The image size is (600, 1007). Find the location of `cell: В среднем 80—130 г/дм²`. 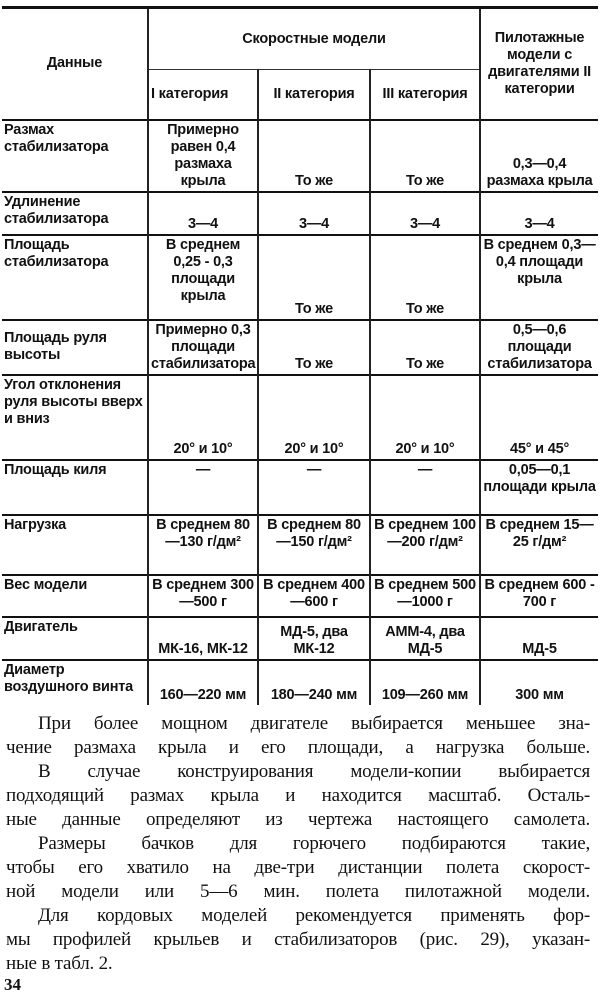

cell: В среднем 80—130 г/дм² is located at coordinates (202, 544).